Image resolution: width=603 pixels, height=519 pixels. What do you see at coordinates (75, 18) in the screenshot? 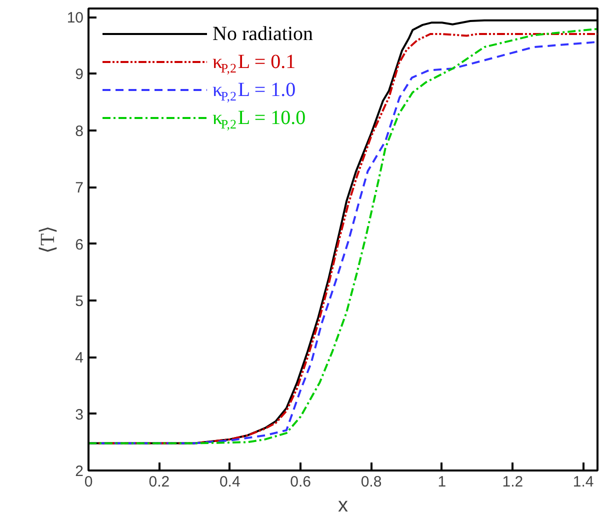
I see `y-tick-label: 10` at bounding box center [75, 18].